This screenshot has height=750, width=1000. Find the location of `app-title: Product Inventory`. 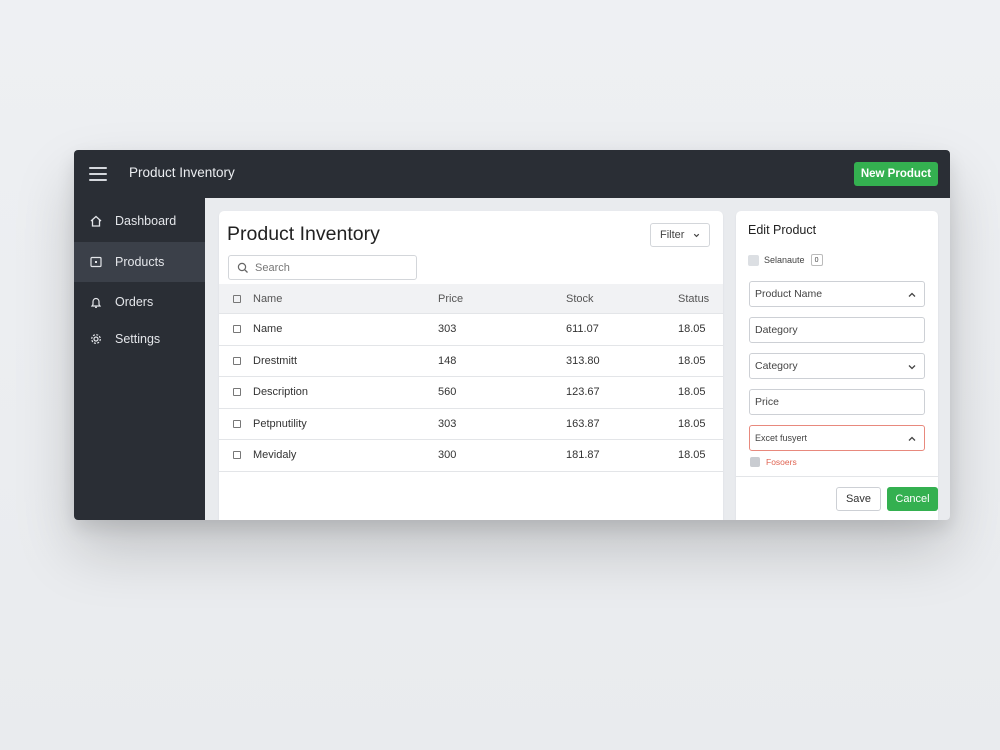

app-title: Product Inventory is located at coordinates (182, 172).